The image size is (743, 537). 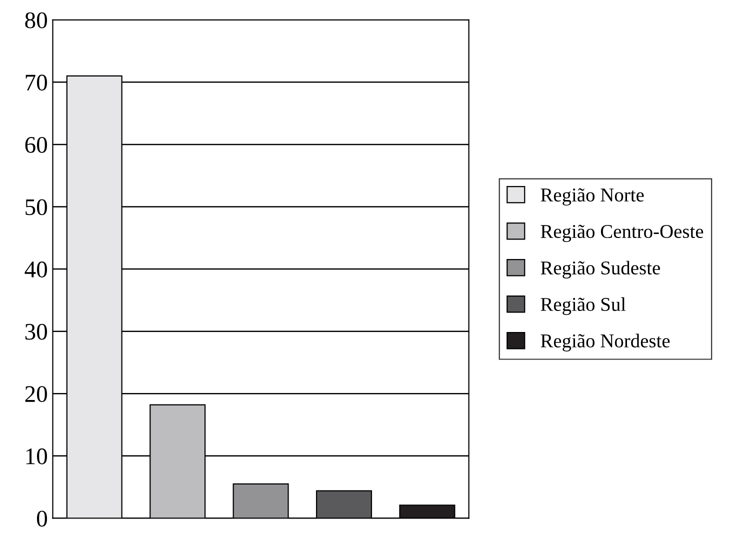 I want to click on y-tick-label: 70, so click(x=36, y=82).